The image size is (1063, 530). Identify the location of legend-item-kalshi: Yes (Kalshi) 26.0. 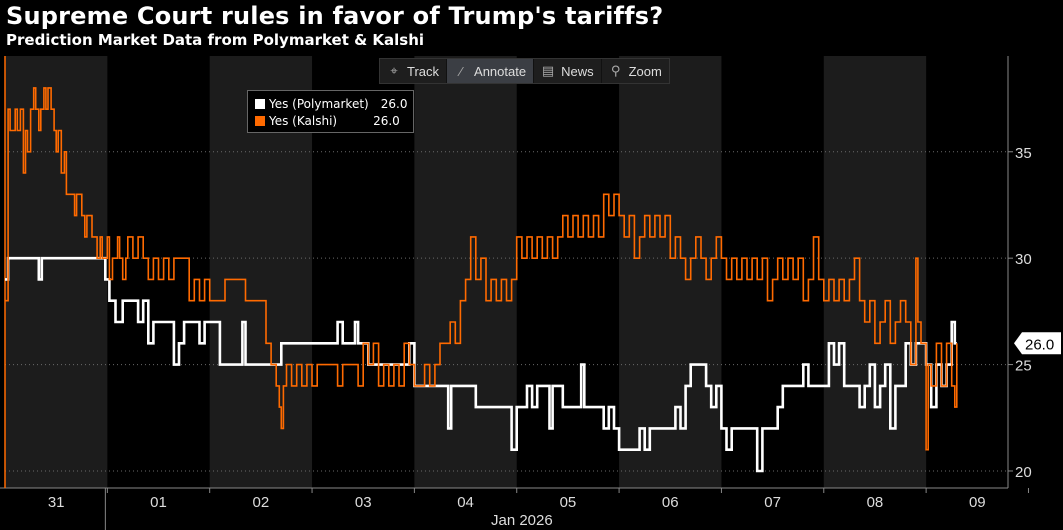
(331, 120).